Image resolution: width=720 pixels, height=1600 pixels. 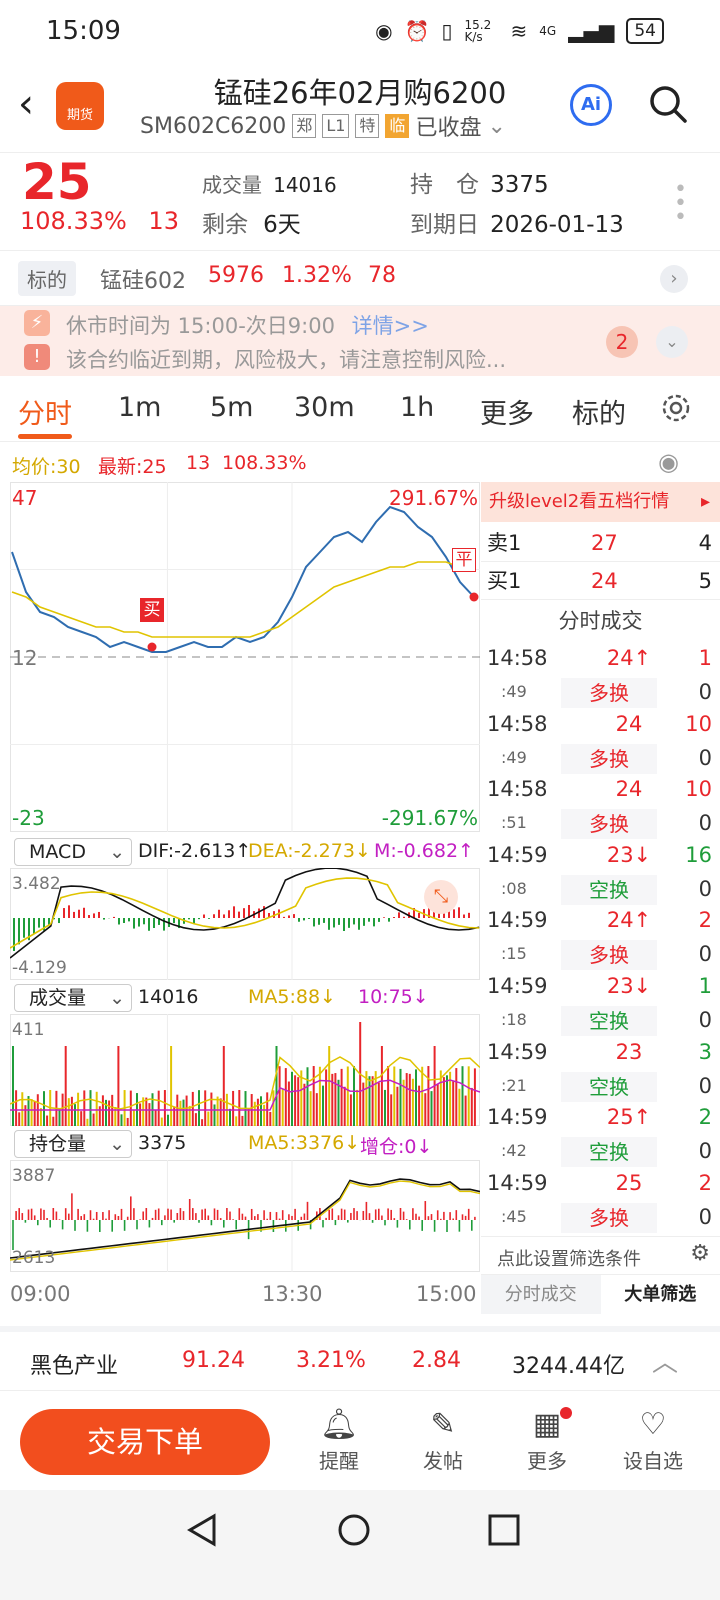 What do you see at coordinates (245, 1144) in the screenshot?
I see `oi-header: 持仓量 ⌄ 3375 MA5:3376↓ 增仓:0↓` at bounding box center [245, 1144].